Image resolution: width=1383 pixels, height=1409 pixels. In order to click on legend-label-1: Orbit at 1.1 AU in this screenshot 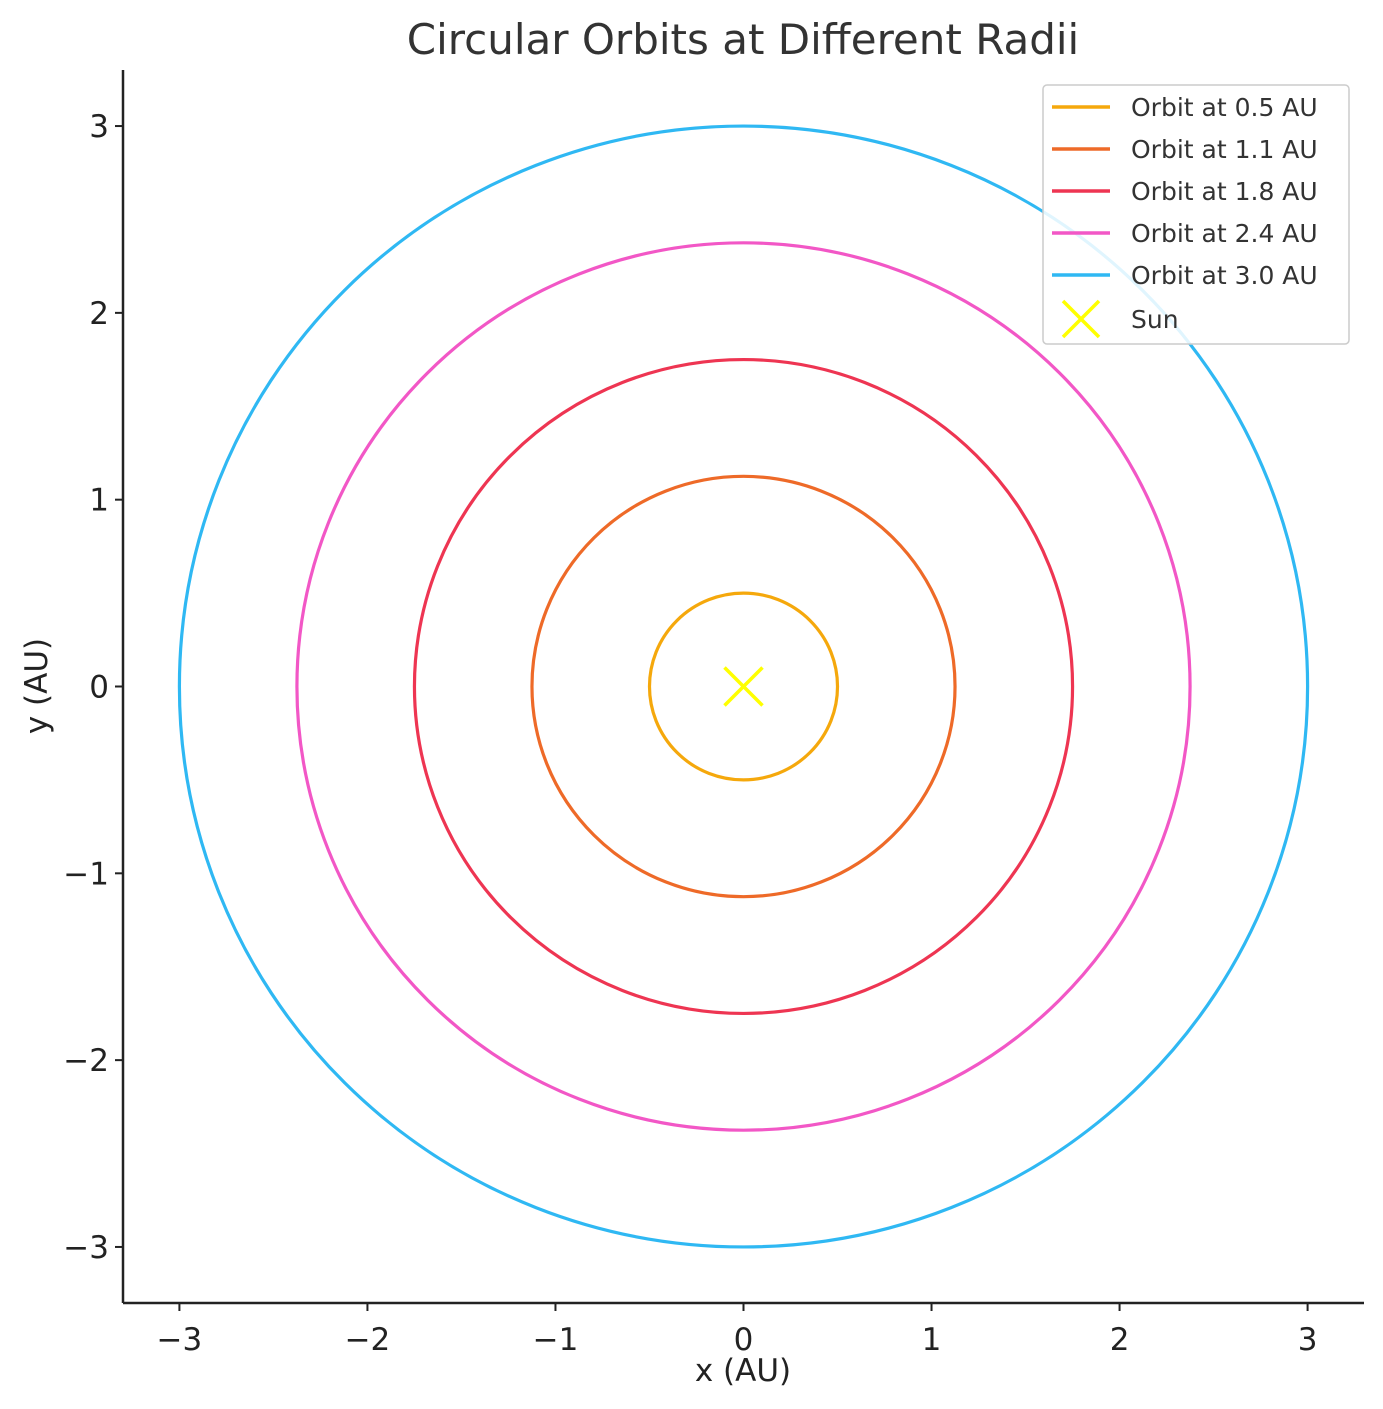, I will do `click(1224, 149)`.